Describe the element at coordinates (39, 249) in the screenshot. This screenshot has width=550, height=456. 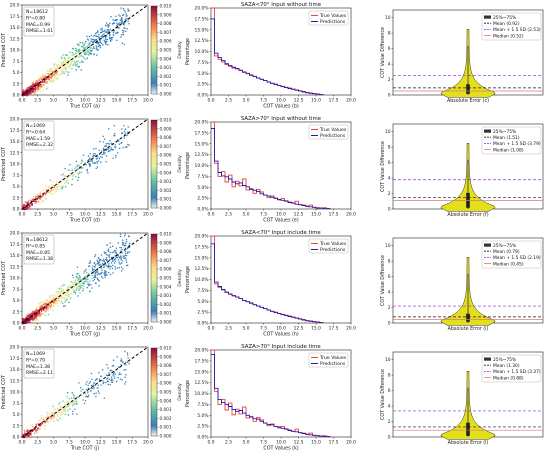
I see `stats-box-bg` at that location.